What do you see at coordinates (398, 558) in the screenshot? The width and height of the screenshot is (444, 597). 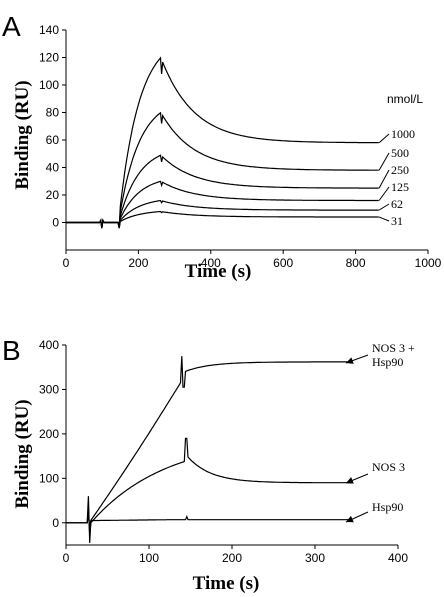 I see `panel-b-x-tick-label: 400` at bounding box center [398, 558].